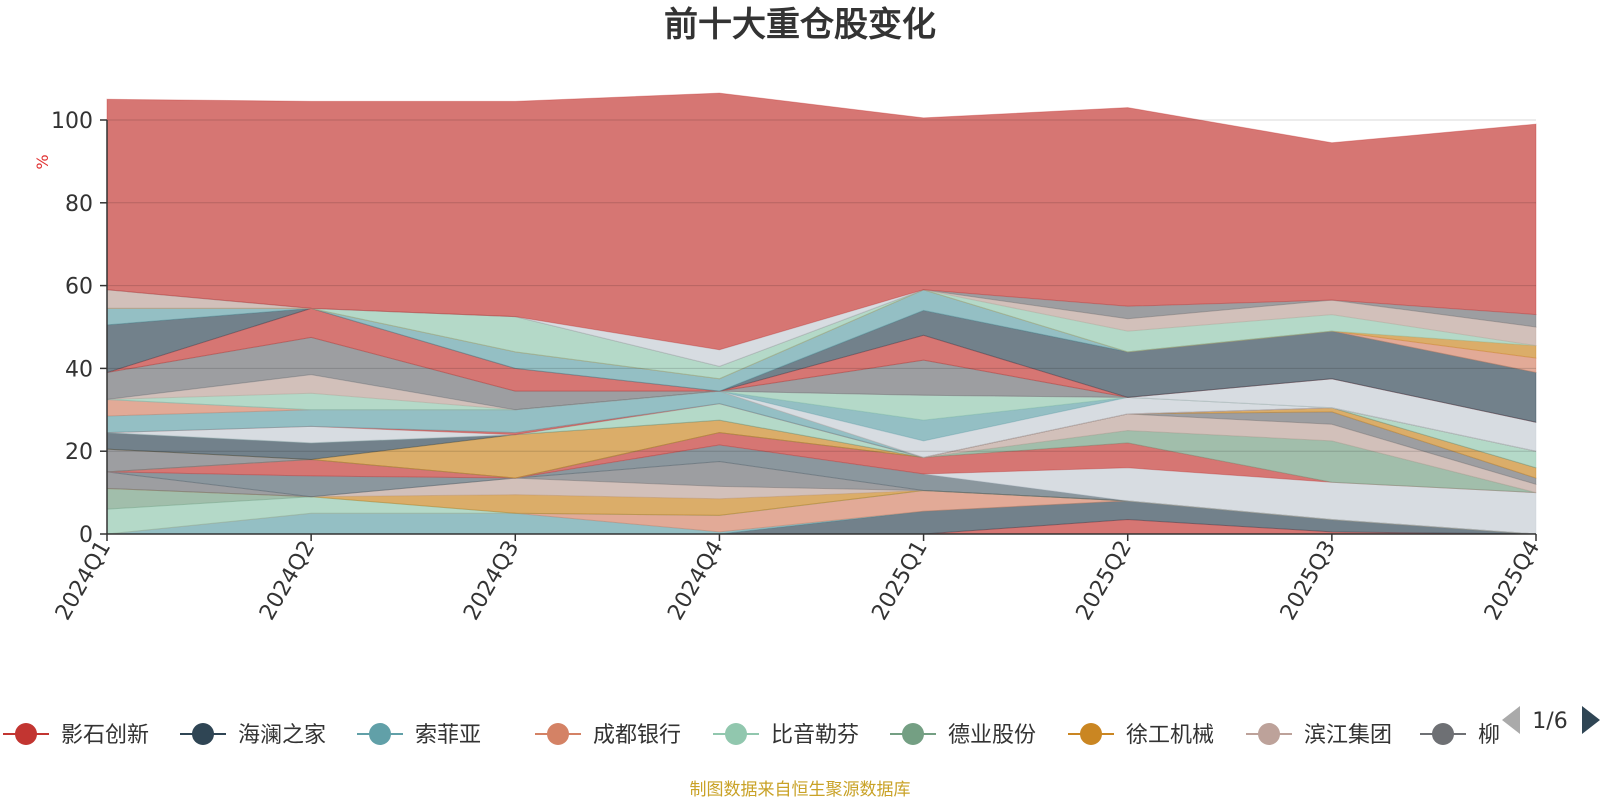 This screenshot has width=1600, height=800. What do you see at coordinates (1511, 720) in the screenshot?
I see `legend-prev-page-icon` at bounding box center [1511, 720].